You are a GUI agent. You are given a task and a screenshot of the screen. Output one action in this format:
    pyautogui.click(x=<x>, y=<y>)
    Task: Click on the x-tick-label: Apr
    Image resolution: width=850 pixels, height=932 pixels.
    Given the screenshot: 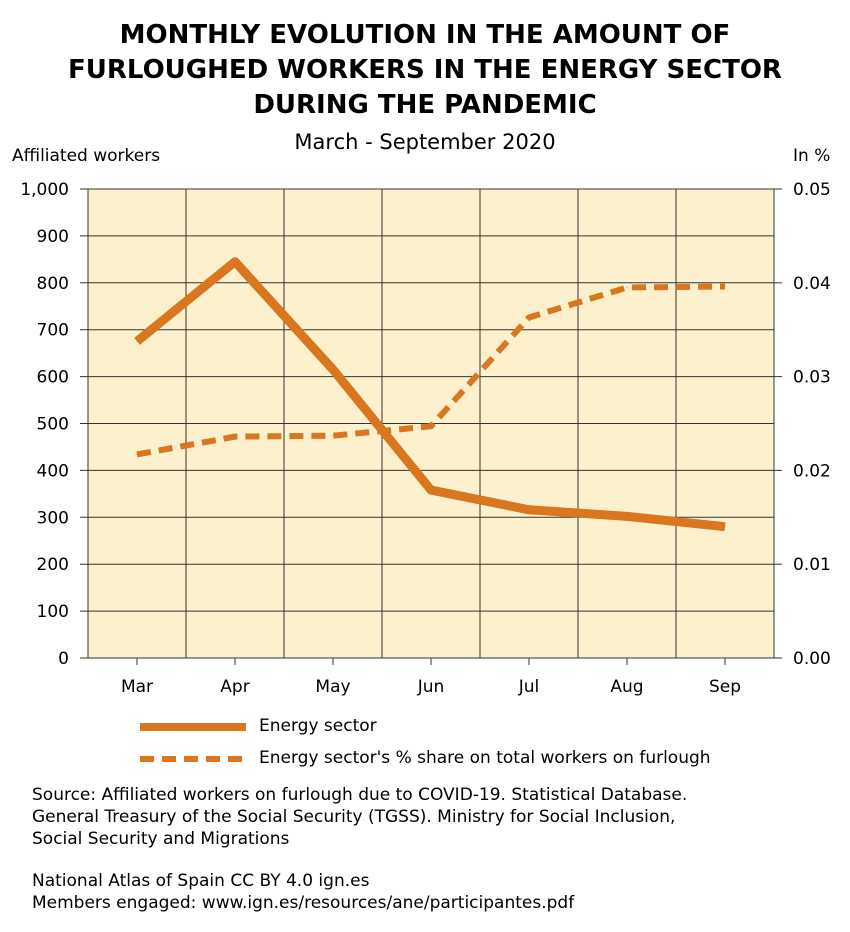 What is the action you would take?
    pyautogui.click(x=234, y=687)
    